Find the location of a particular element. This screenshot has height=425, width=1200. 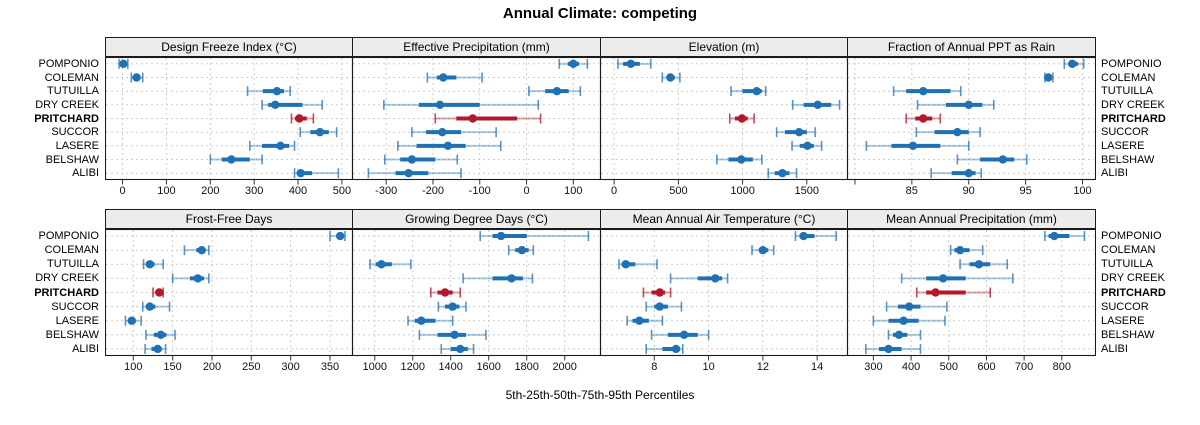

axis-tick-label: 1400 is located at coordinates (450, 367).